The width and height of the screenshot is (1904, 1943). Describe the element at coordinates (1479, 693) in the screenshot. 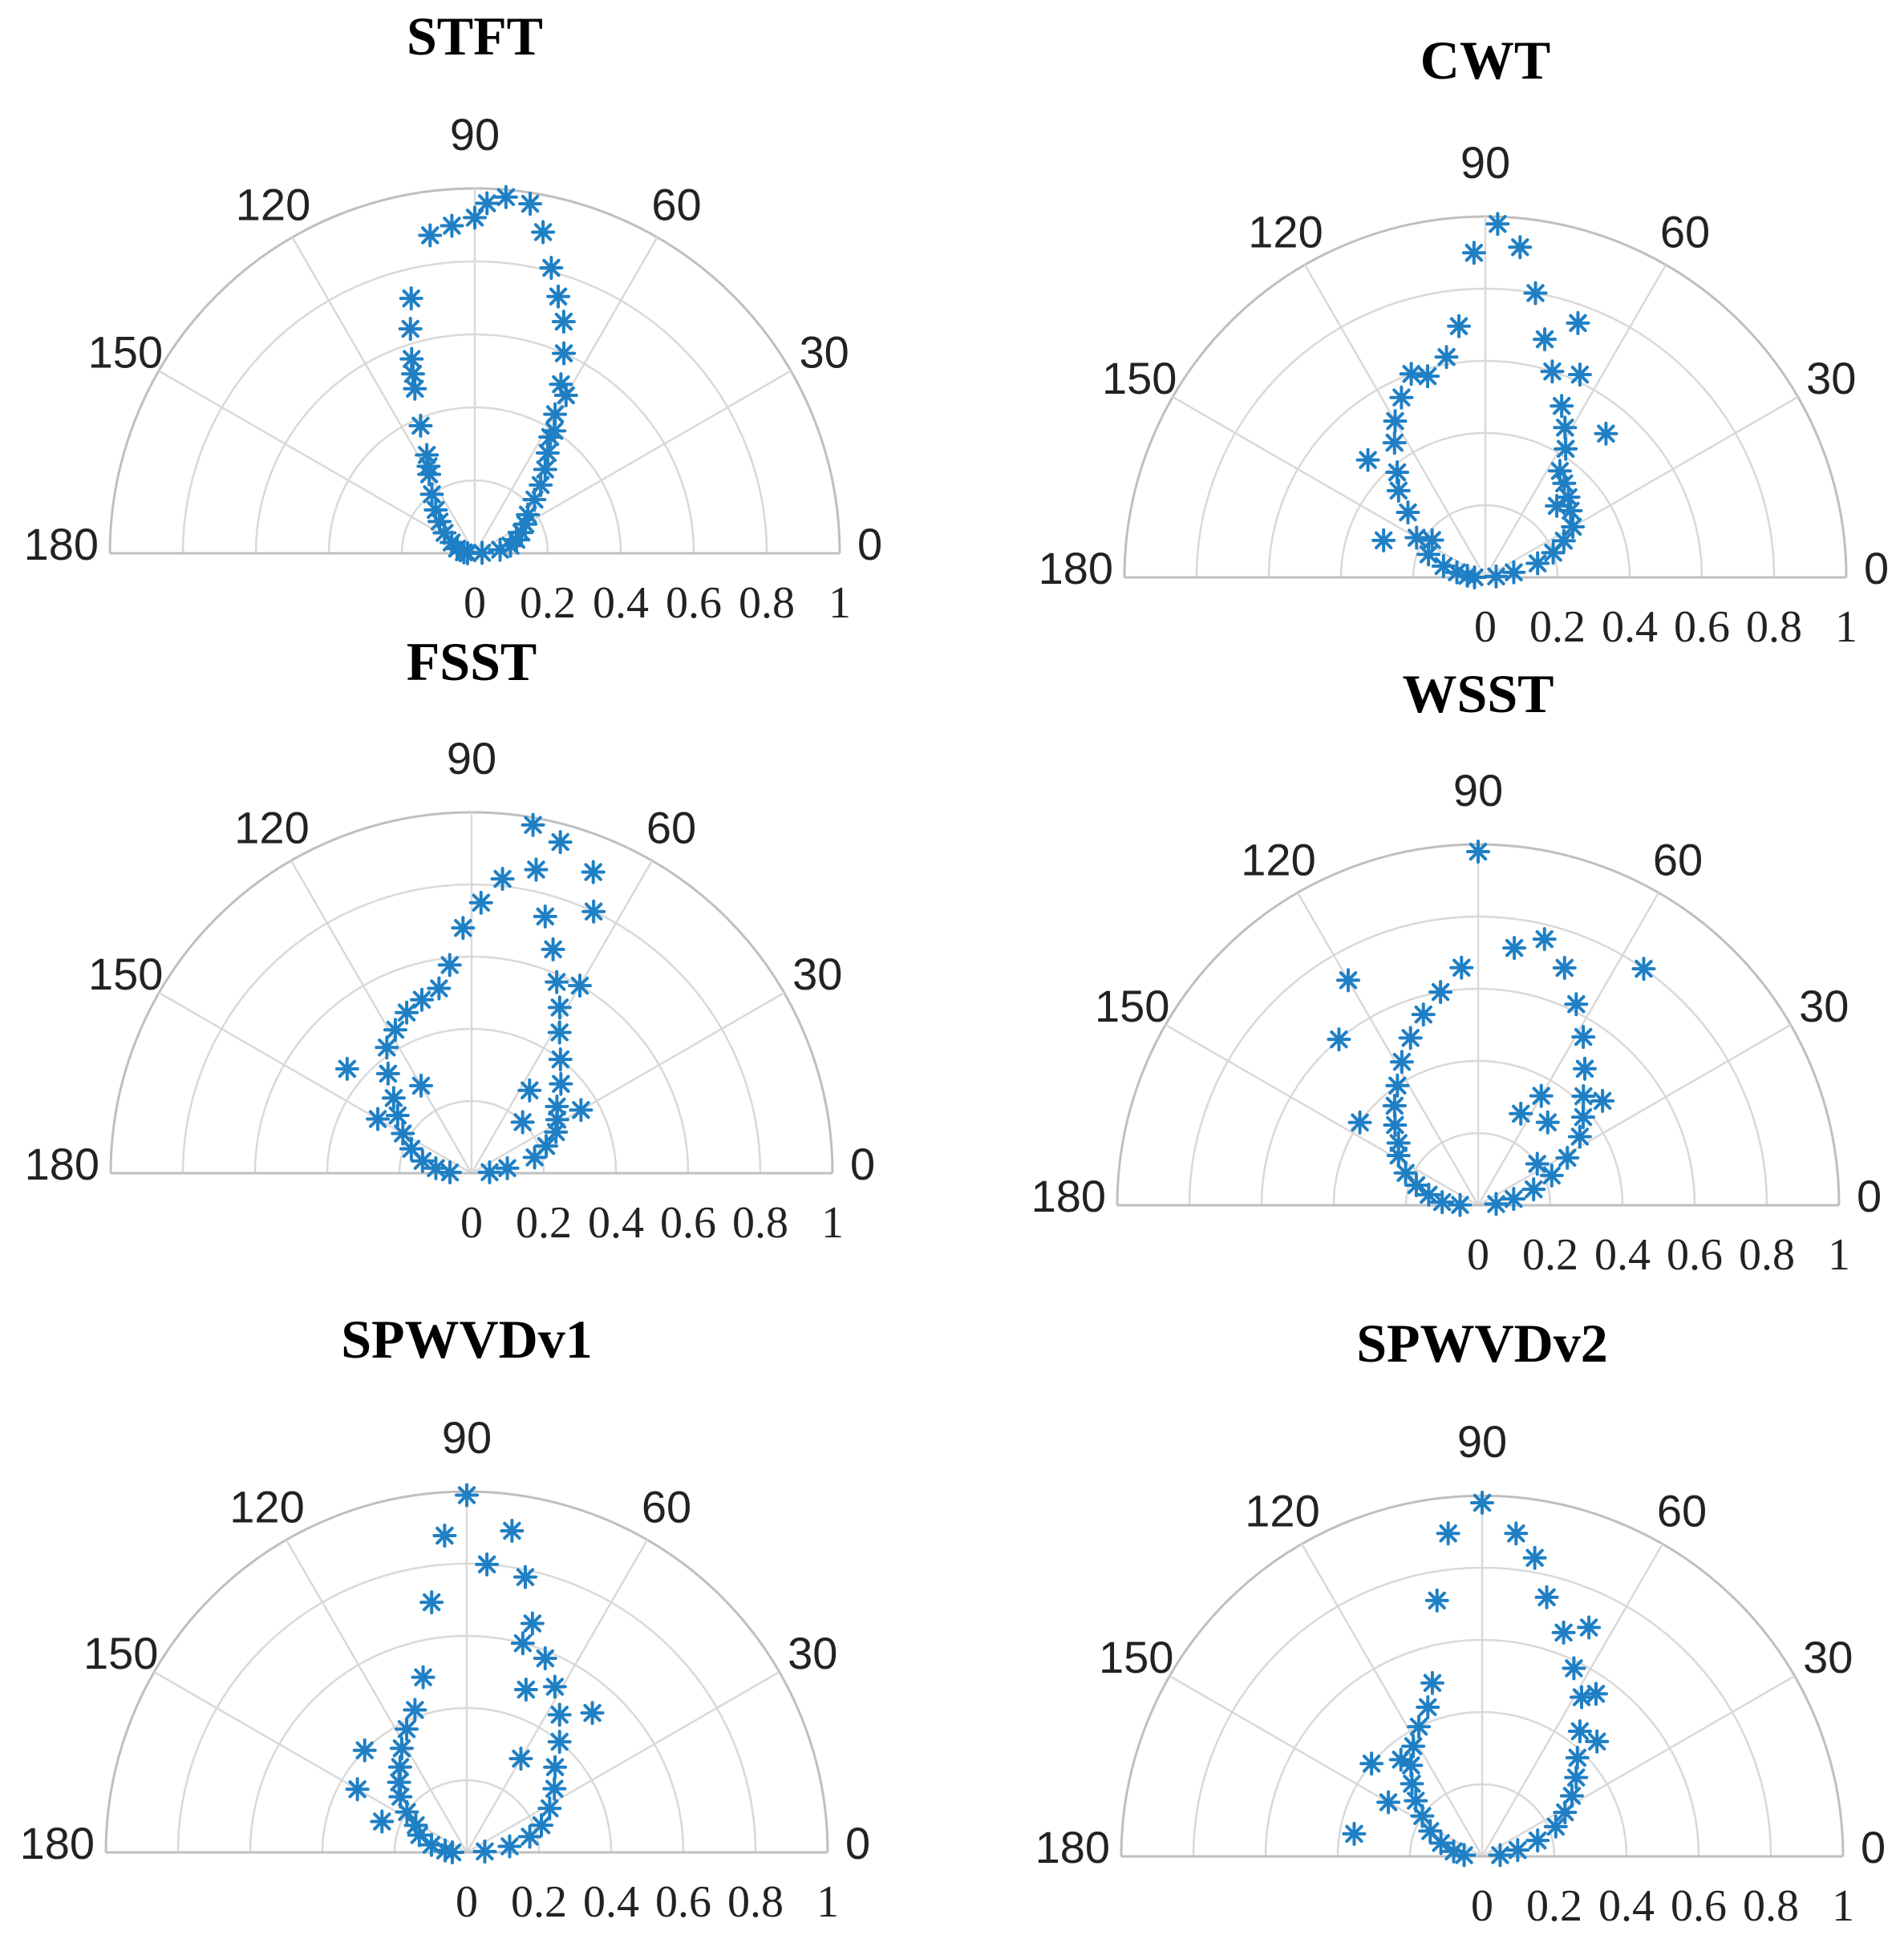

I see `chart-title: WSST` at that location.